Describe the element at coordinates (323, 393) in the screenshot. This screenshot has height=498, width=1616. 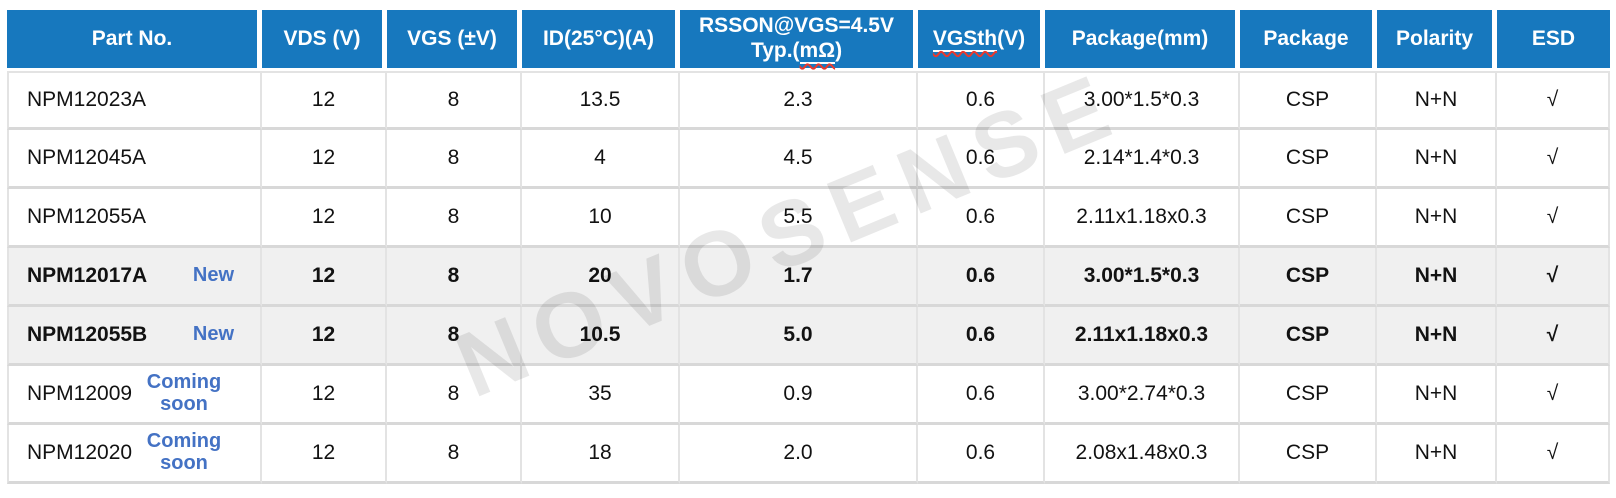
I see `cell-value-vds: 12` at that location.